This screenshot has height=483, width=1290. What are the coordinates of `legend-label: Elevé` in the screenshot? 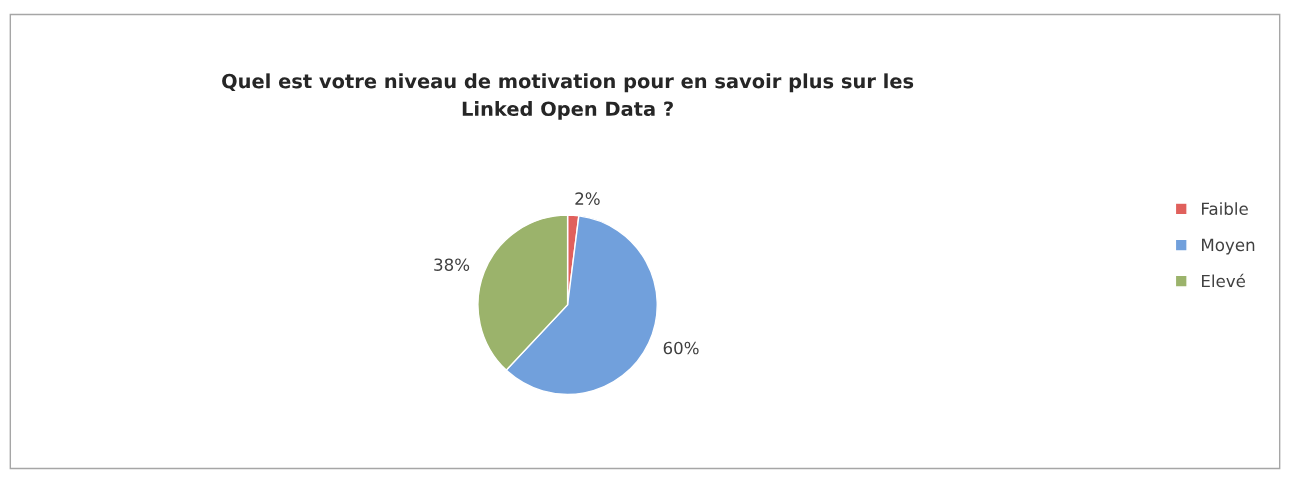 It's located at (1224, 280).